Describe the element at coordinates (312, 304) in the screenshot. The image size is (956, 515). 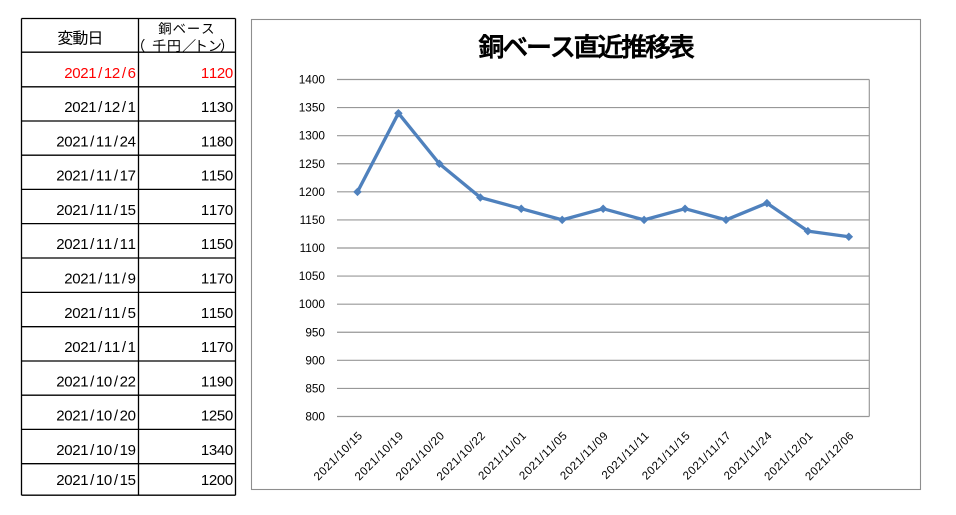
I see `svg-text: 1000` at that location.